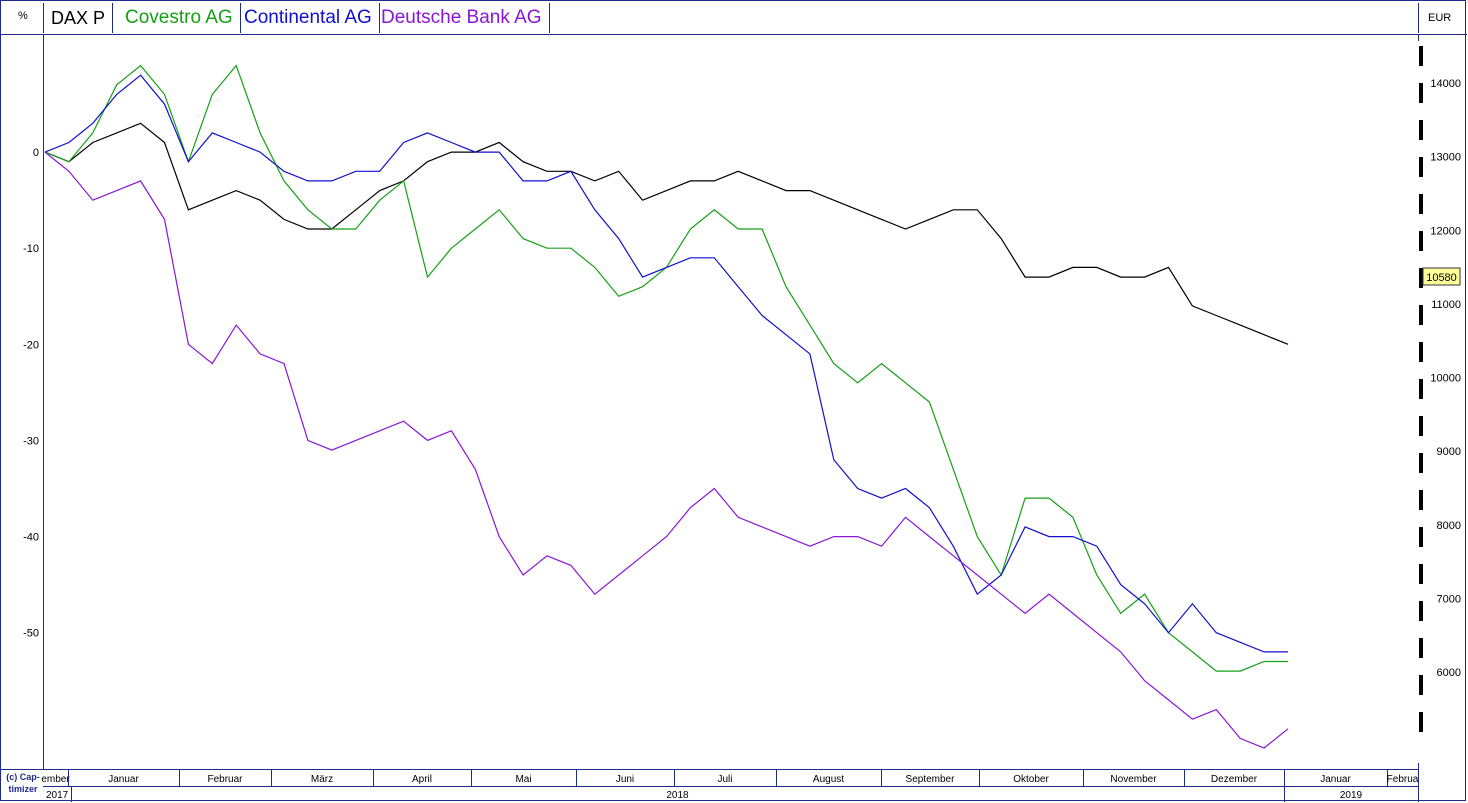  Describe the element at coordinates (322, 779) in the screenshot. I see `month-label: März` at that location.